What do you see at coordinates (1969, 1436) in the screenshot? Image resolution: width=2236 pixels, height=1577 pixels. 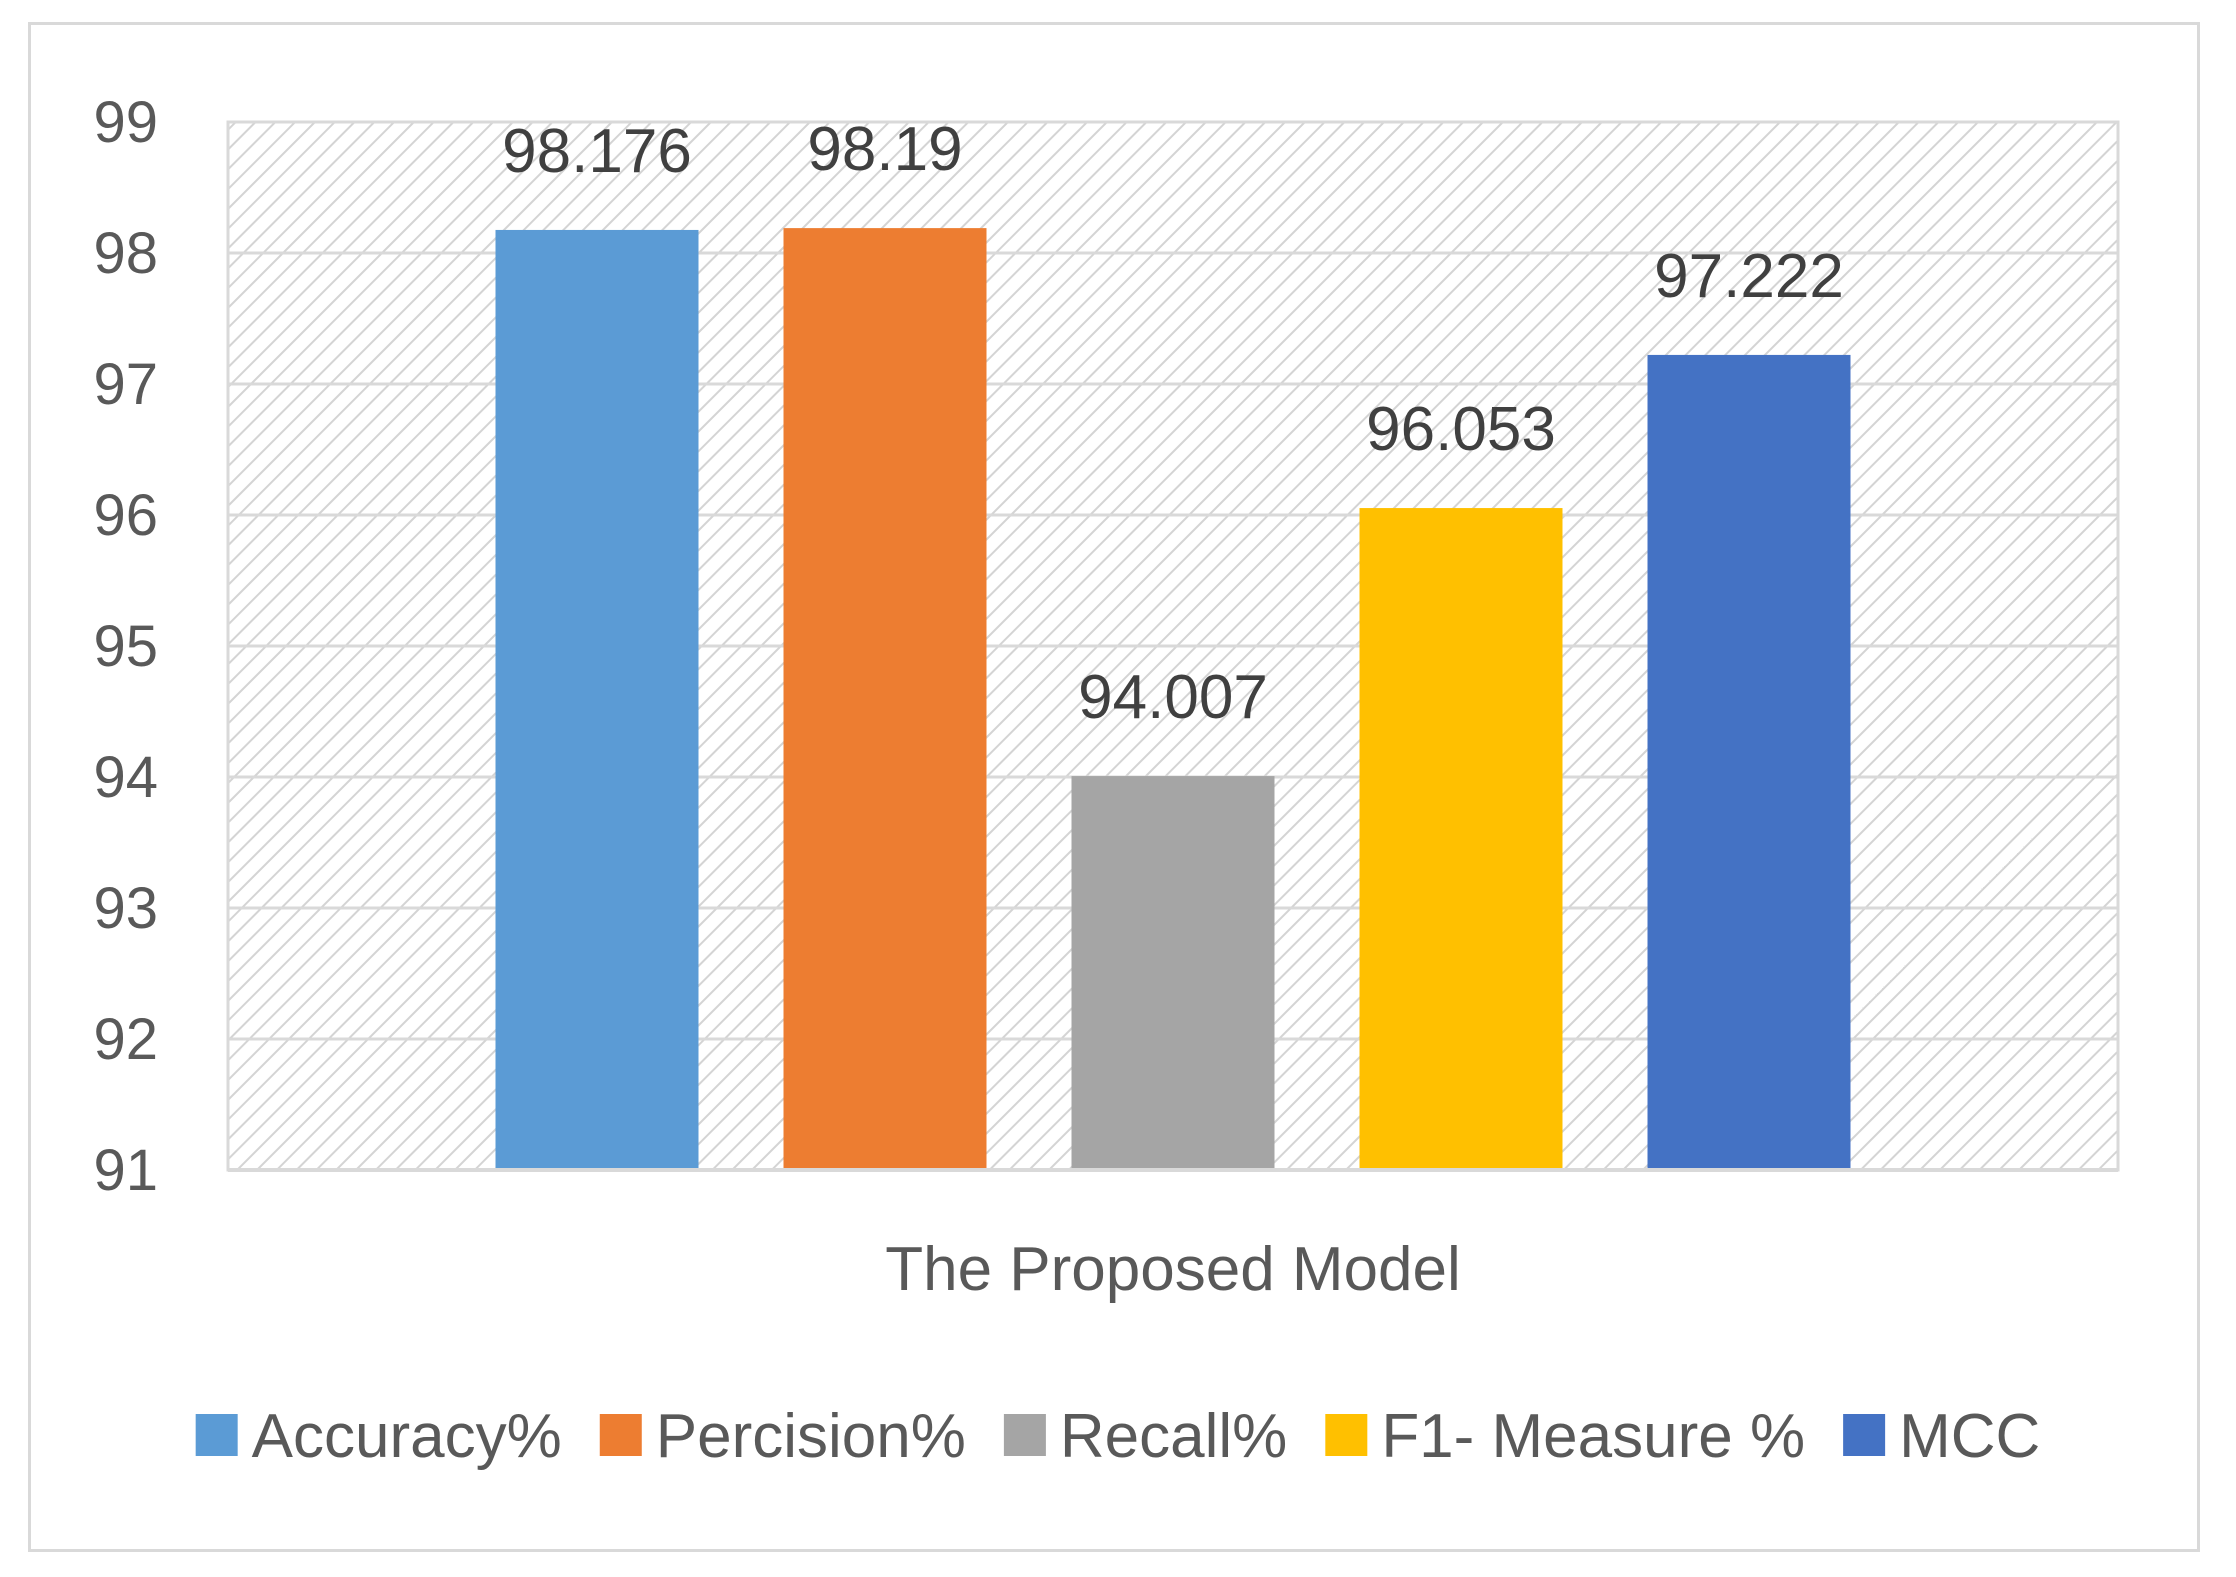 I see `legend-label: MCC` at bounding box center [1969, 1436].